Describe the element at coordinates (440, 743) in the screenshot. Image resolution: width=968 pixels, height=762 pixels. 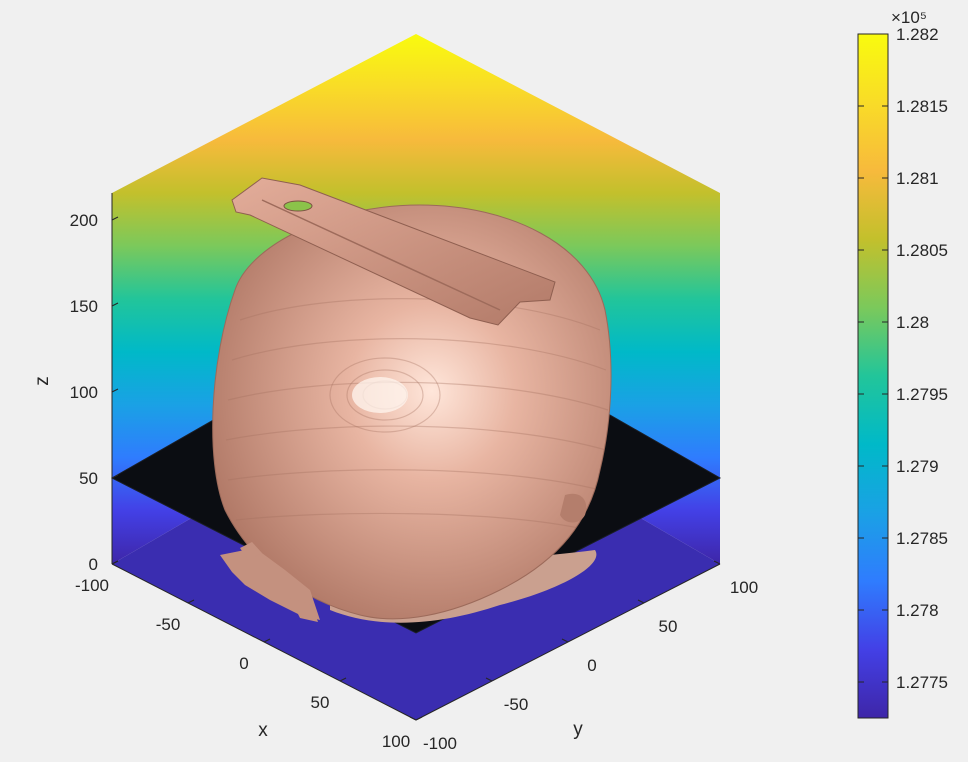
I see `y-tick-label: -100` at that location.